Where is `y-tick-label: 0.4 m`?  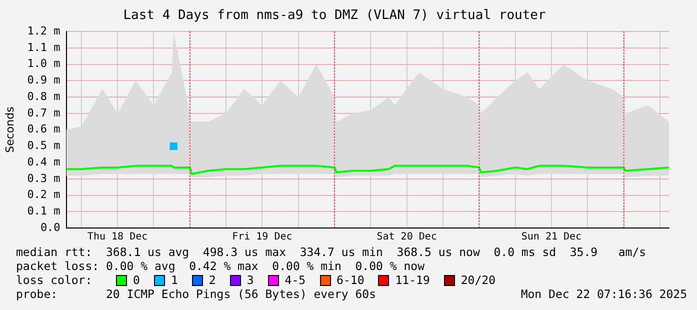 y-tick-label: 0.4 m is located at coordinates (44, 161).